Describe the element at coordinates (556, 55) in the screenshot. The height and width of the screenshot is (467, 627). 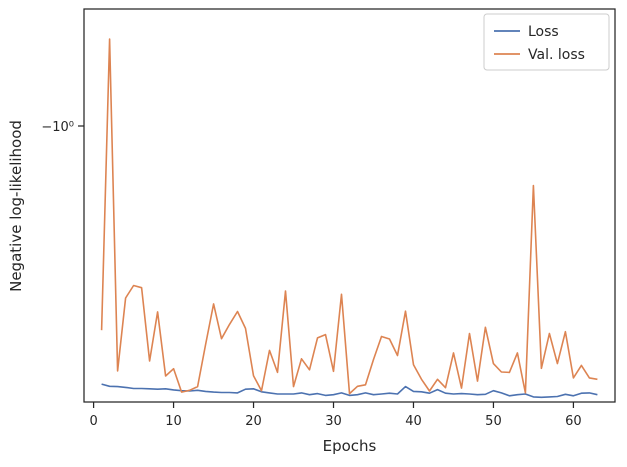
I see `legend-label: Val. loss` at that location.